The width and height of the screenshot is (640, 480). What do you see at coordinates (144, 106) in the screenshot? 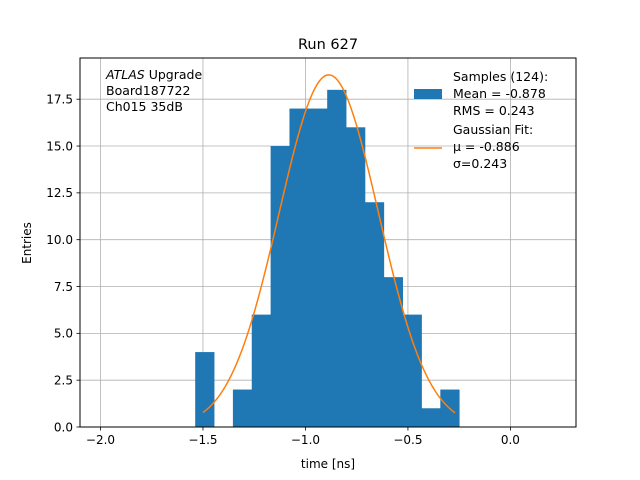
I see `annotation-line: Ch015 35dB` at bounding box center [144, 106].